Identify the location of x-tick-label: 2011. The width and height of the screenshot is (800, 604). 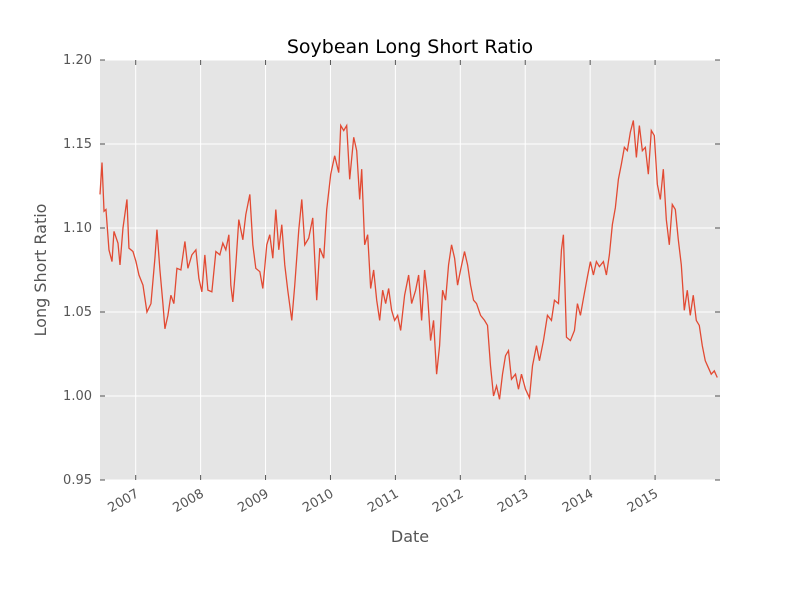
(383, 501).